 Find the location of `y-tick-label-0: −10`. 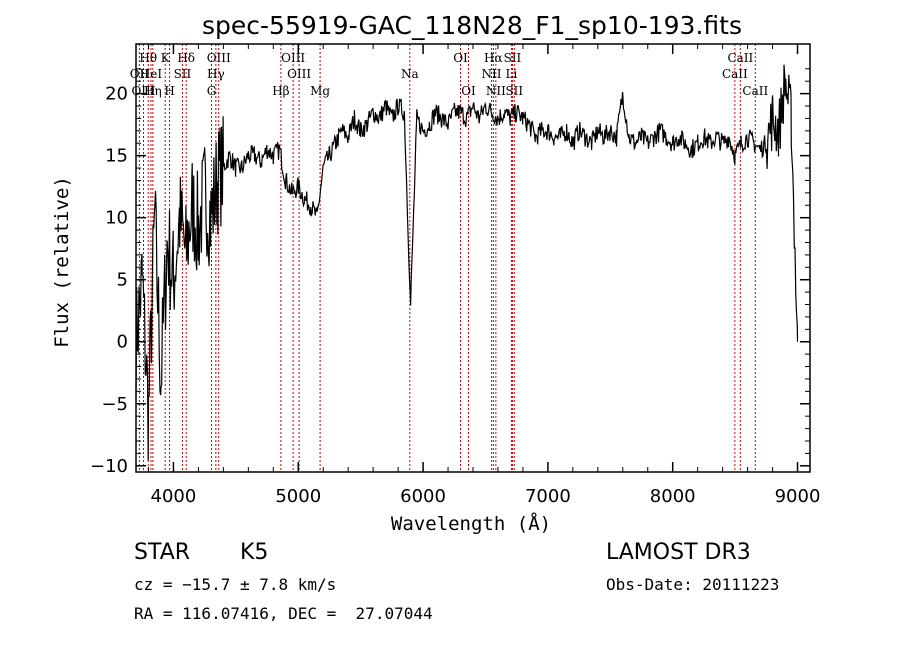

y-tick-label-0: −10 is located at coordinates (109, 466).